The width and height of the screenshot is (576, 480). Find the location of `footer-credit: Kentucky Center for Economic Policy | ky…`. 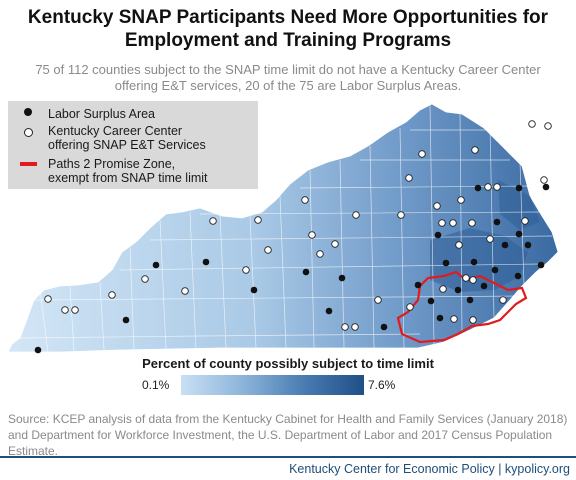

footer-credit: Kentucky Center for Economic Policy | ky… is located at coordinates (429, 469).